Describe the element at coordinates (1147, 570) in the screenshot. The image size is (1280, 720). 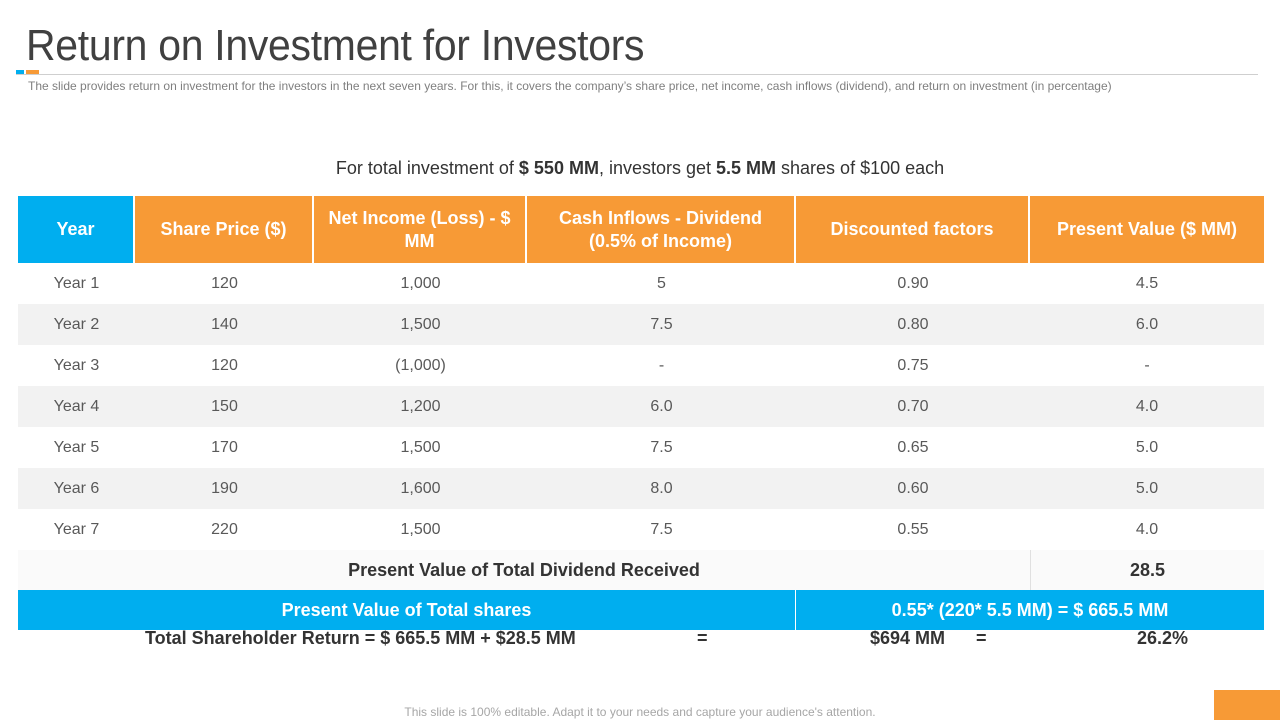
I see `pv-dividend-value: 28.5` at that location.